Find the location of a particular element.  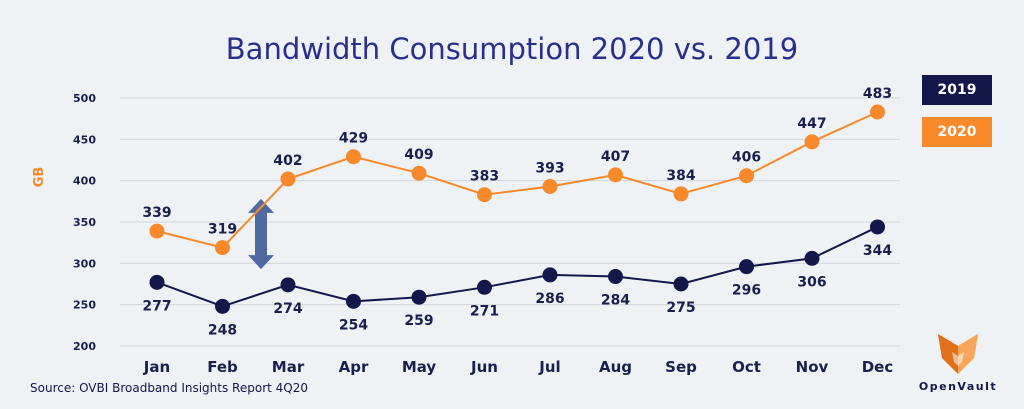

x-tick-label: Oct is located at coordinates (746, 367).